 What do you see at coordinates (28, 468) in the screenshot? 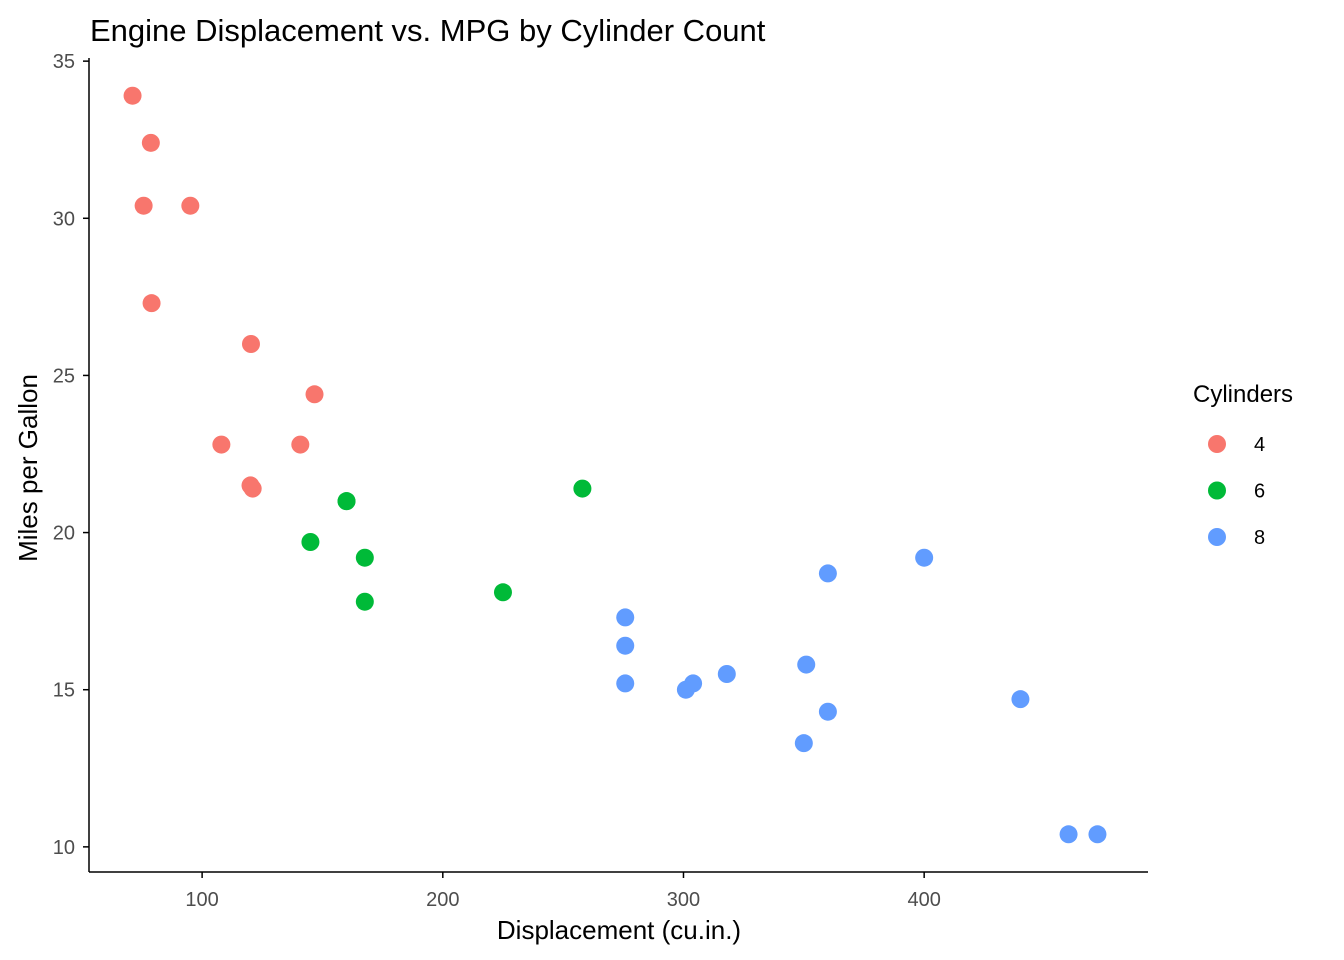
I see `y-axis-title: Miles per Gallon` at bounding box center [28, 468].